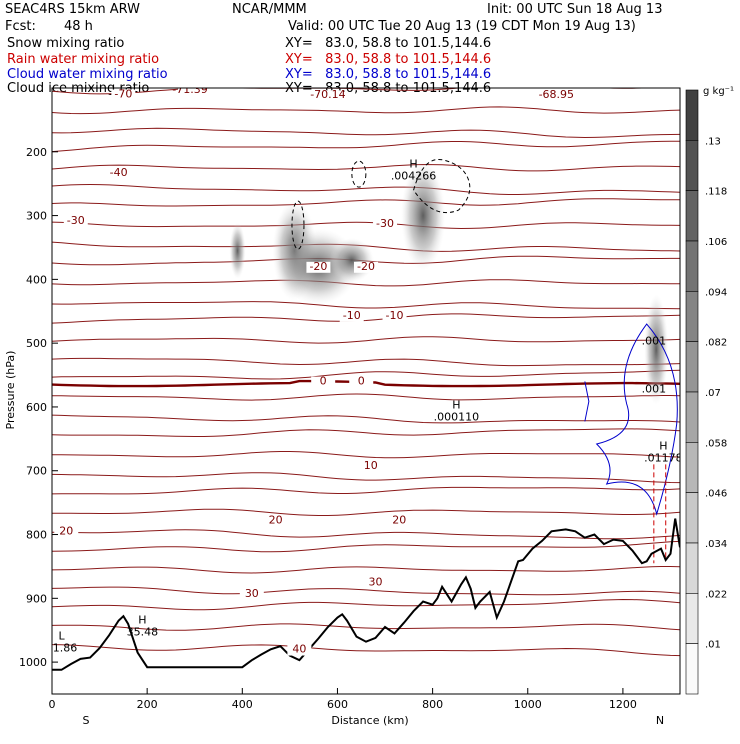  What do you see at coordinates (716, 544) in the screenshot?
I see `colorbar-label: .034` at bounding box center [716, 544].